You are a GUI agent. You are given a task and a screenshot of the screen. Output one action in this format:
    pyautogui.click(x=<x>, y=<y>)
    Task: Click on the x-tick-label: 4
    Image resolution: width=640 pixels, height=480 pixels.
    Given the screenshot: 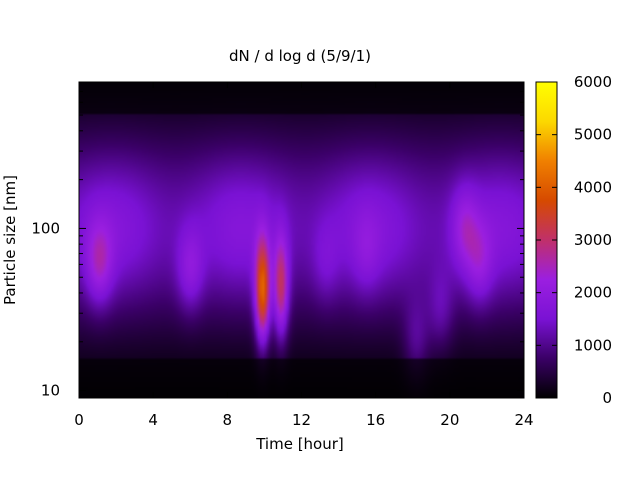 What is the action you would take?
    pyautogui.click(x=153, y=420)
    